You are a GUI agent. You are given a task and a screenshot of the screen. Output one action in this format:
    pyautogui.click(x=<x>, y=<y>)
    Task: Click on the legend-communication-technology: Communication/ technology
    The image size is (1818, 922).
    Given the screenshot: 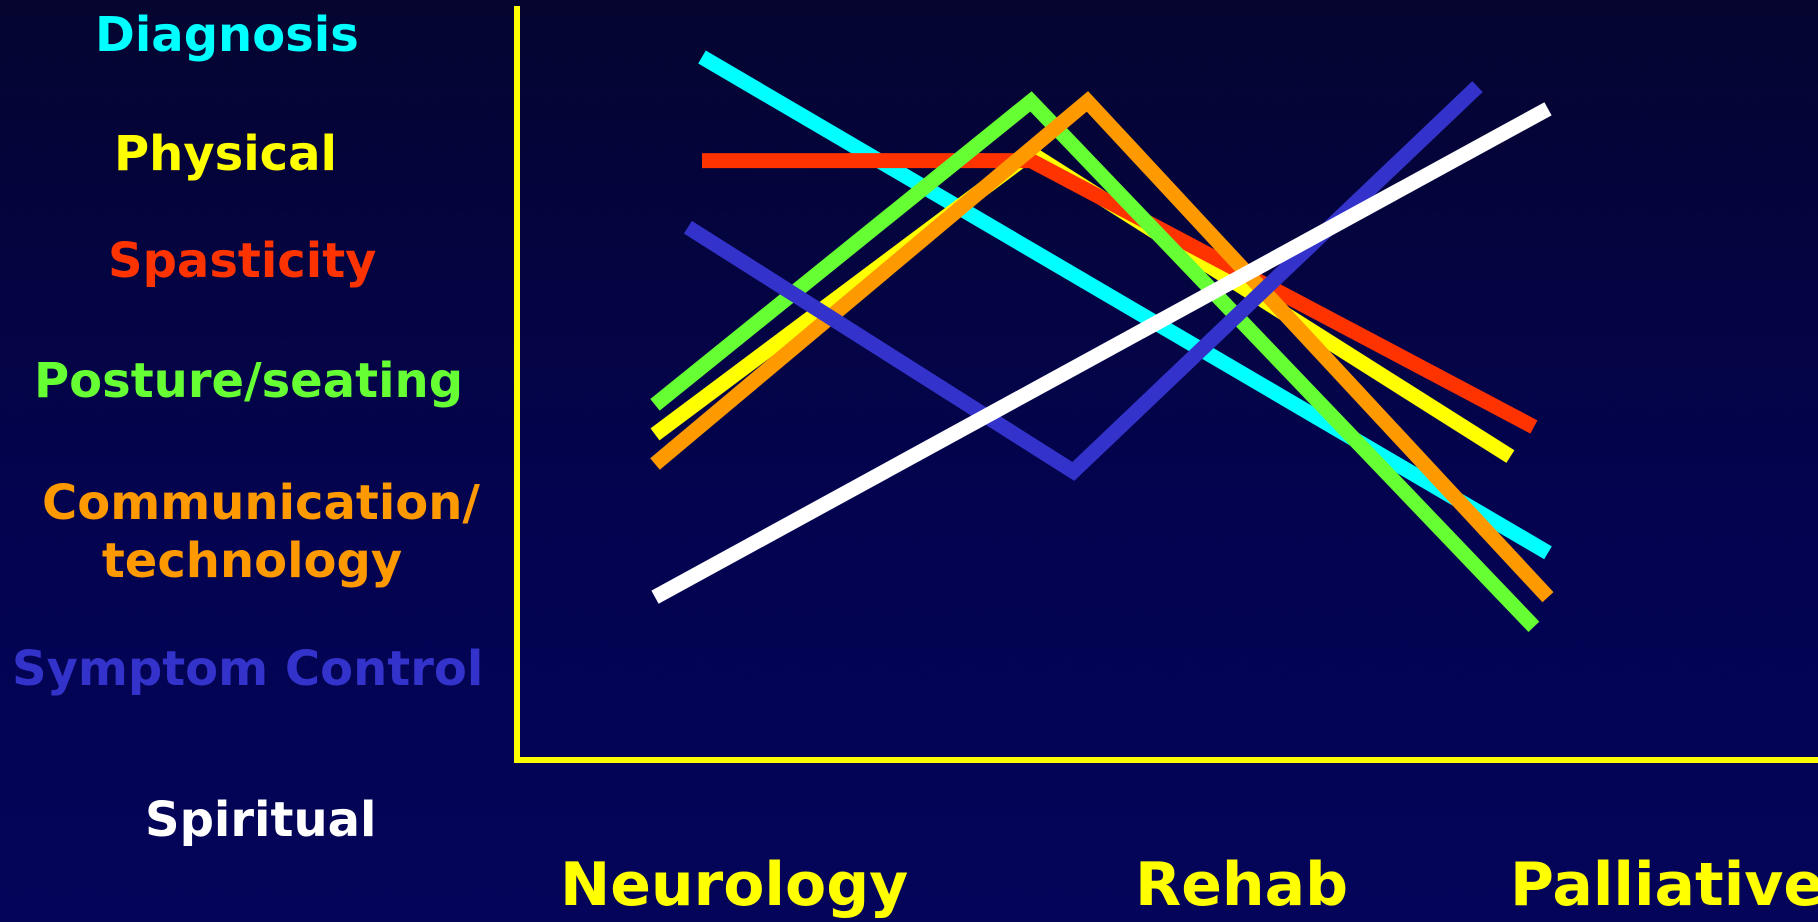 What is the action you would take?
    pyautogui.click(x=261, y=532)
    